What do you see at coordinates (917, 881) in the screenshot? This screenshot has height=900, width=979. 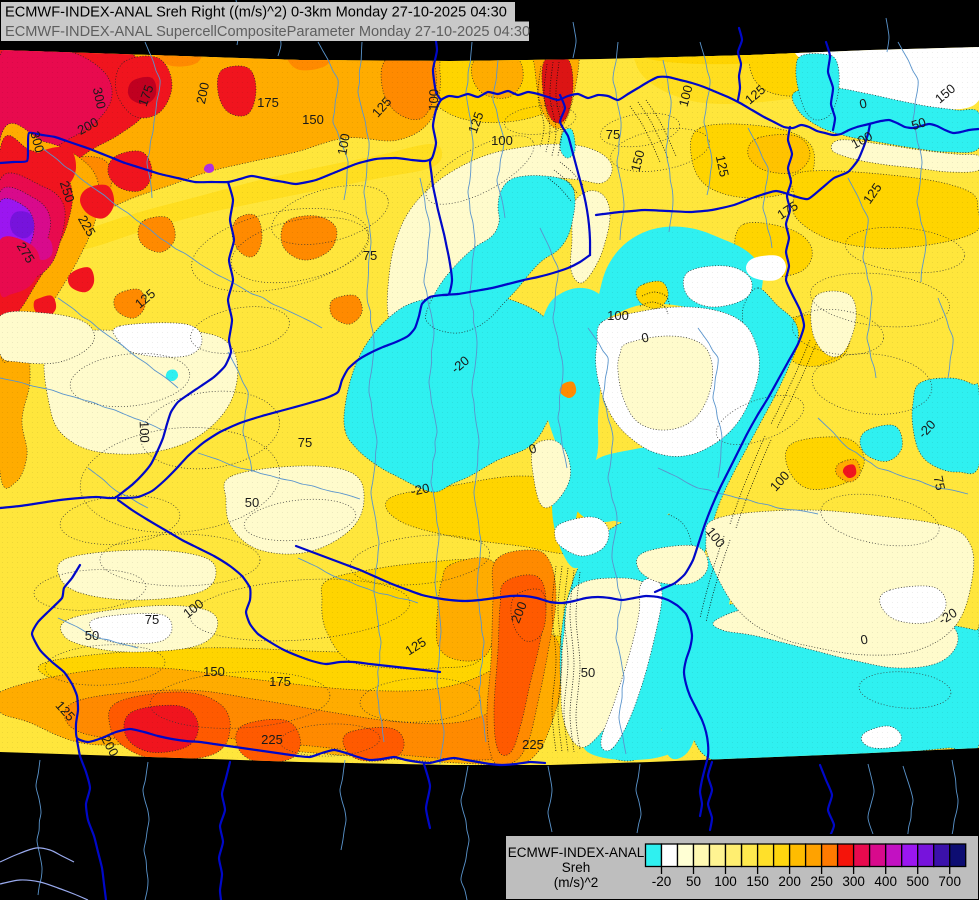 I see `svg-text: 500` at bounding box center [917, 881].